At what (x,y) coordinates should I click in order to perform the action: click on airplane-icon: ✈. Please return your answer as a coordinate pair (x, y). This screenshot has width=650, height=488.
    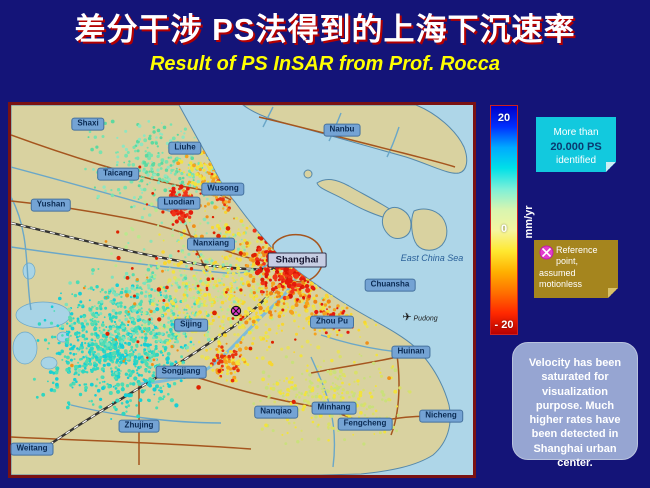
    Looking at the image, I should click on (407, 317).